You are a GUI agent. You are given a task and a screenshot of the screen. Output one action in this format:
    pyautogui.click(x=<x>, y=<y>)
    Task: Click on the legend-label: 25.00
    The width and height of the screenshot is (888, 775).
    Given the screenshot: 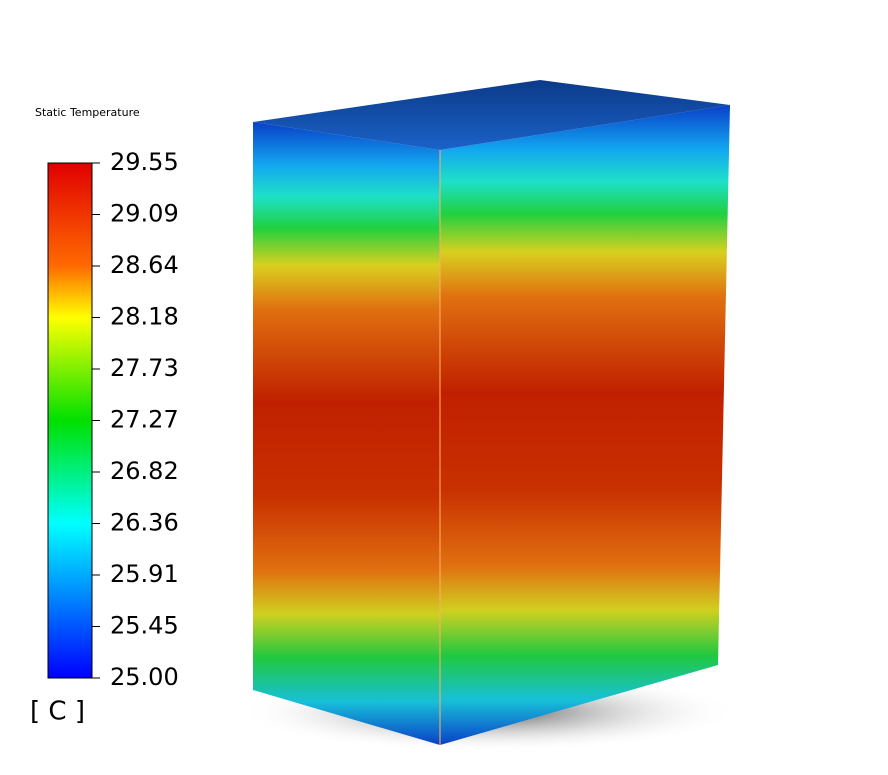 What is the action you would take?
    pyautogui.click(x=144, y=677)
    